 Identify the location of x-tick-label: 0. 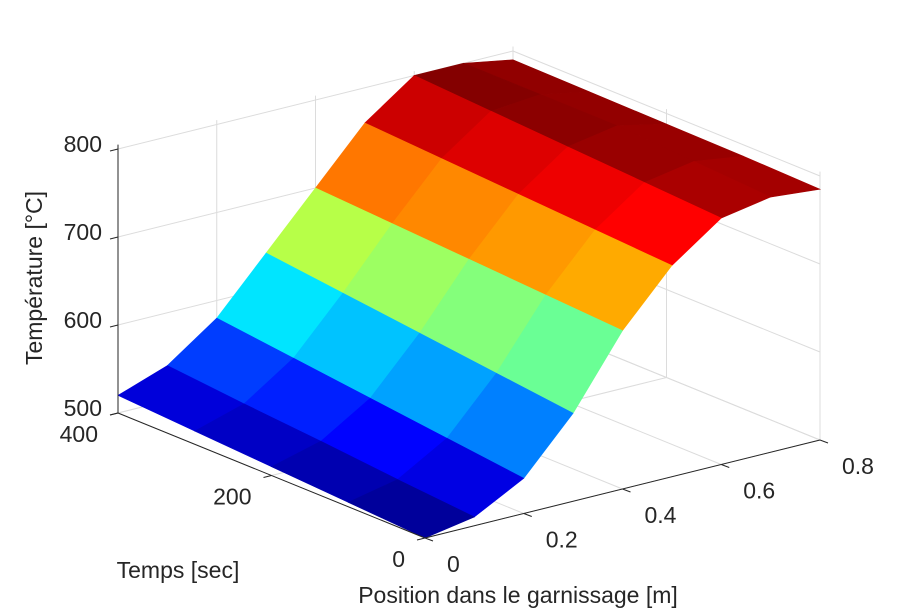
(453, 564).